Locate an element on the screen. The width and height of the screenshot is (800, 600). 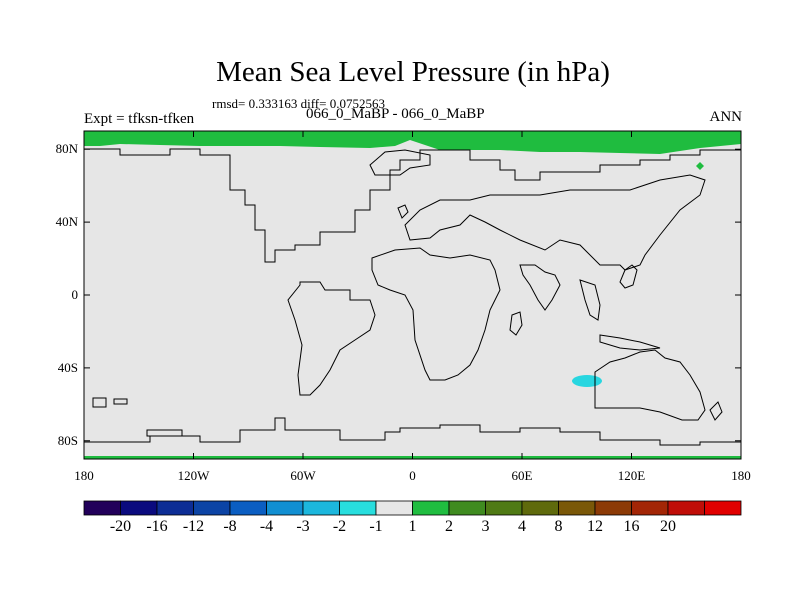
y-tick-label: 80S is located at coordinates (67, 440).